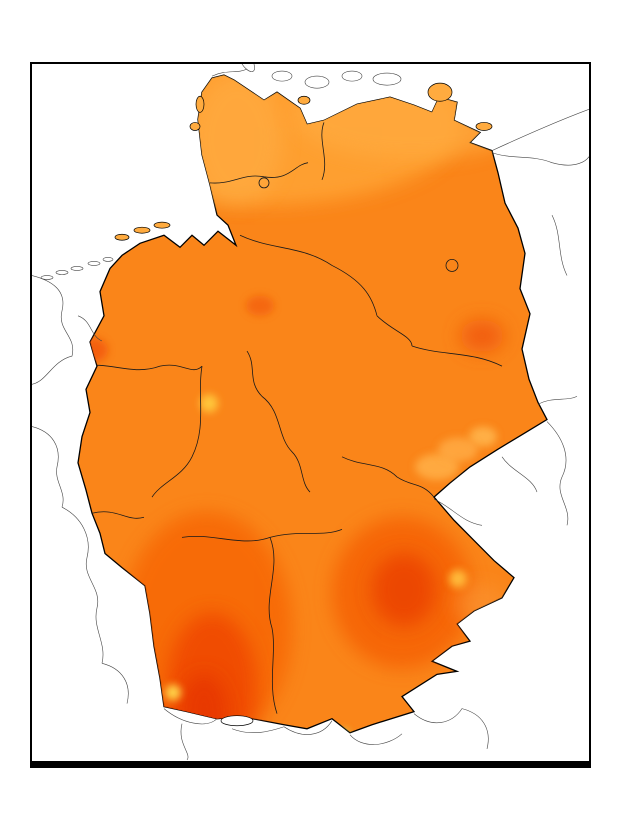  I want to click on valid-timestamp, so click(359, 11).